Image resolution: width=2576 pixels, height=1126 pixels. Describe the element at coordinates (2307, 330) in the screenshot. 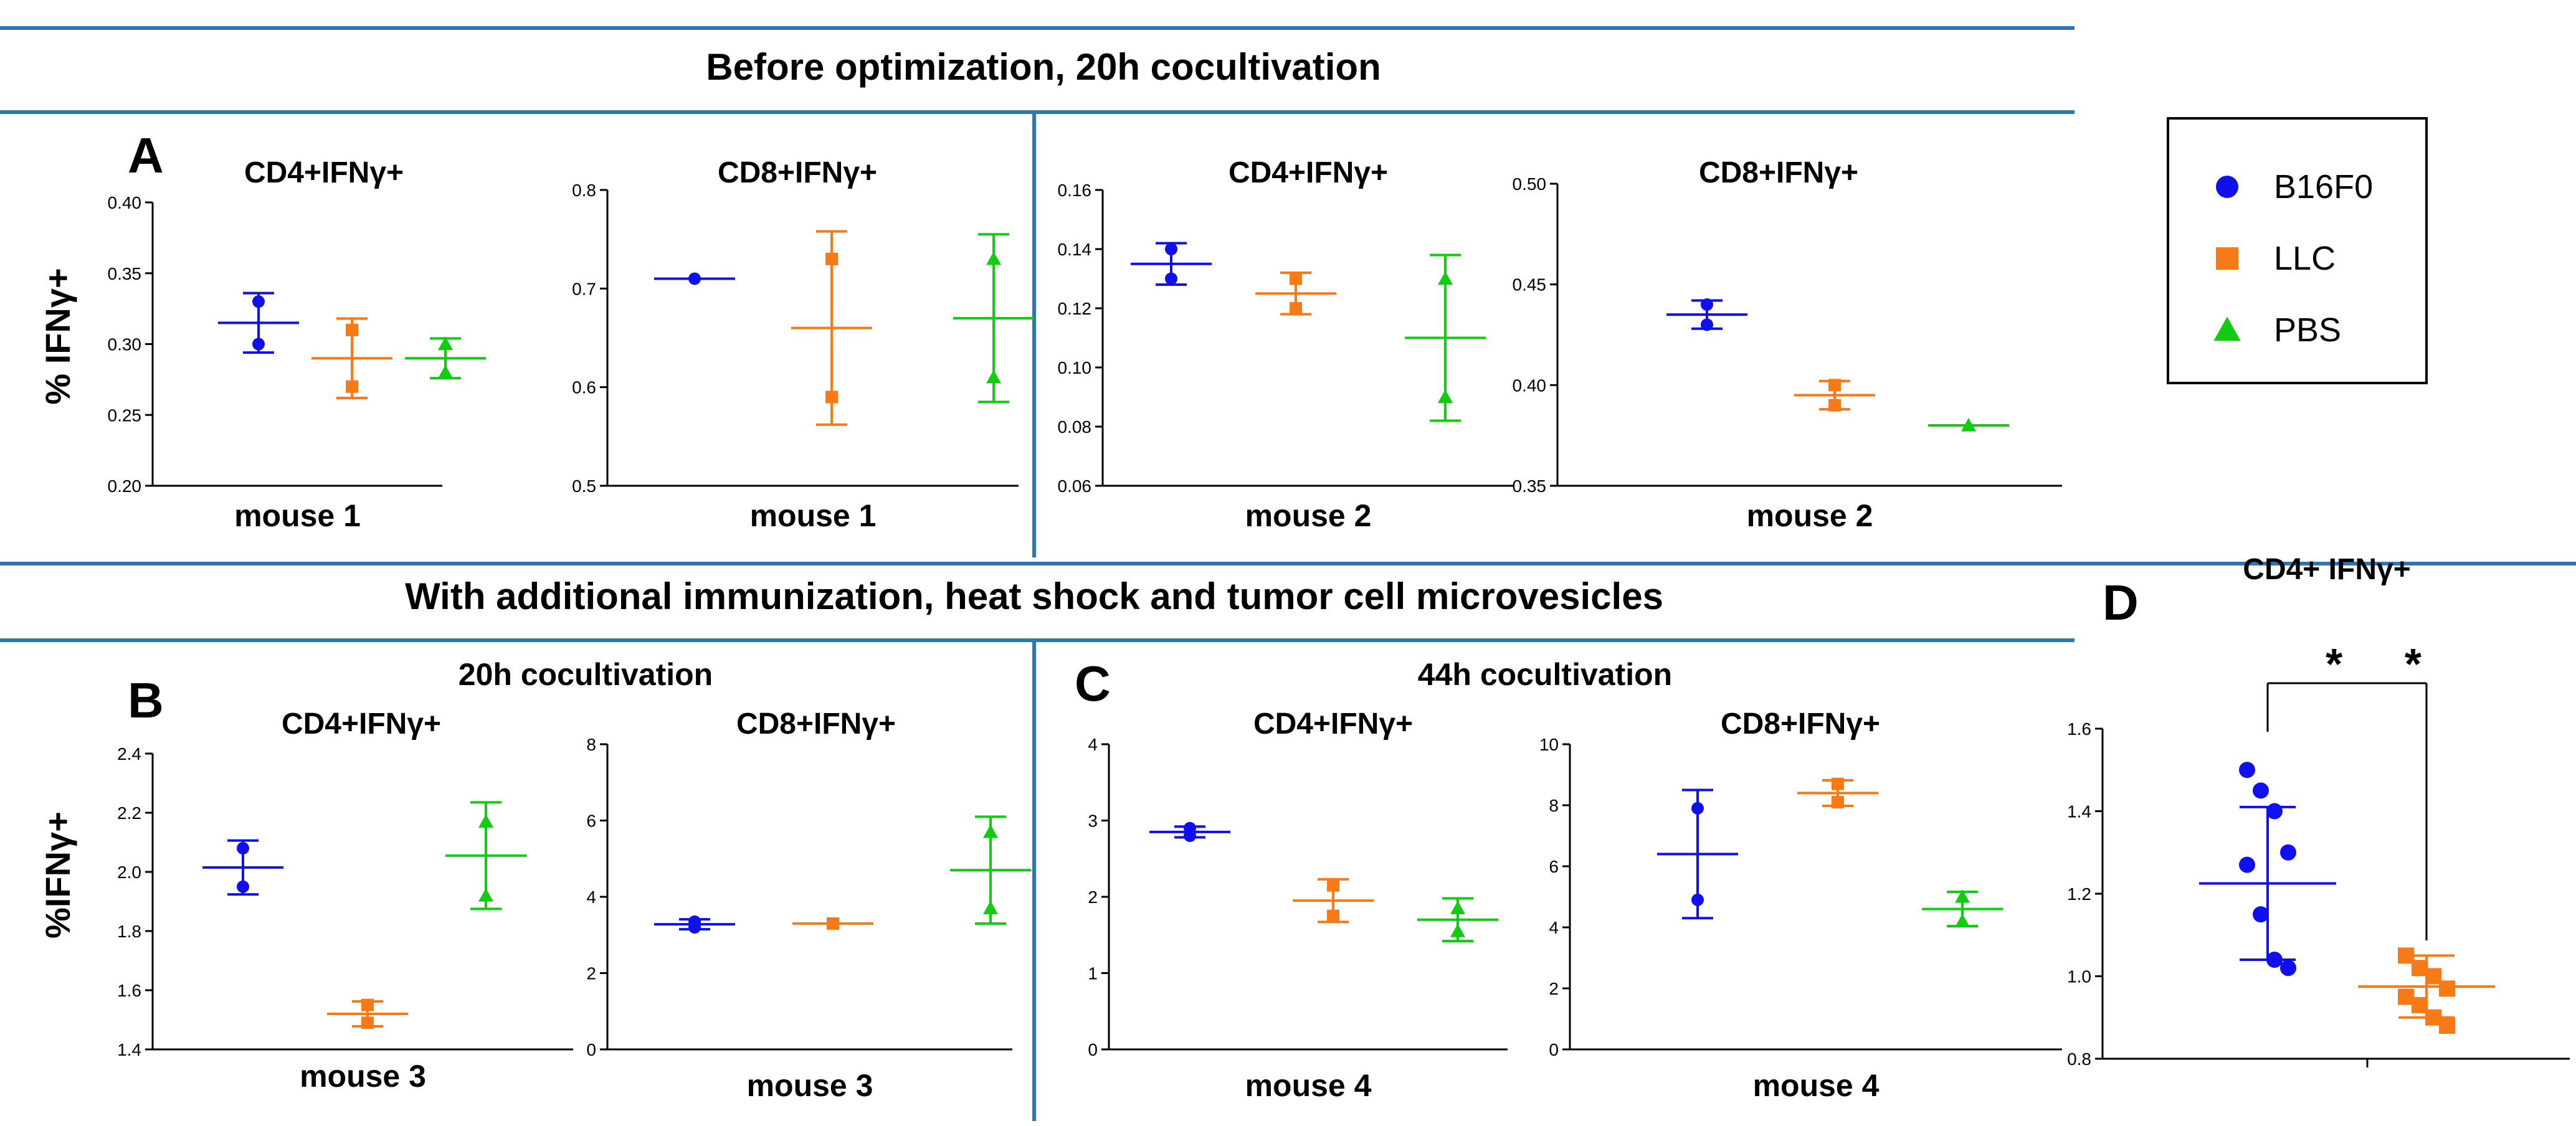

I see `legend-label-pbs: PBS` at that location.